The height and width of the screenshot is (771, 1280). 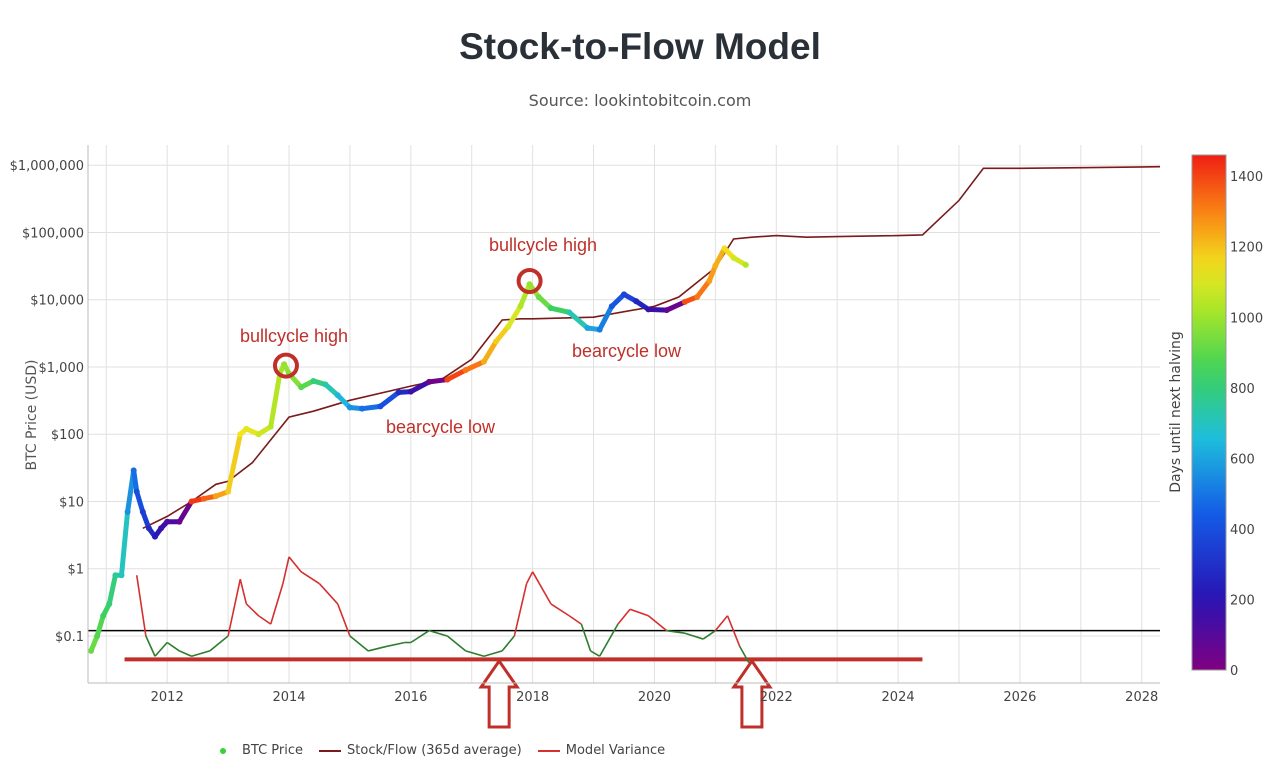 What do you see at coordinates (640, 46) in the screenshot?
I see `page-title: Stock-to-Flow Model` at bounding box center [640, 46].